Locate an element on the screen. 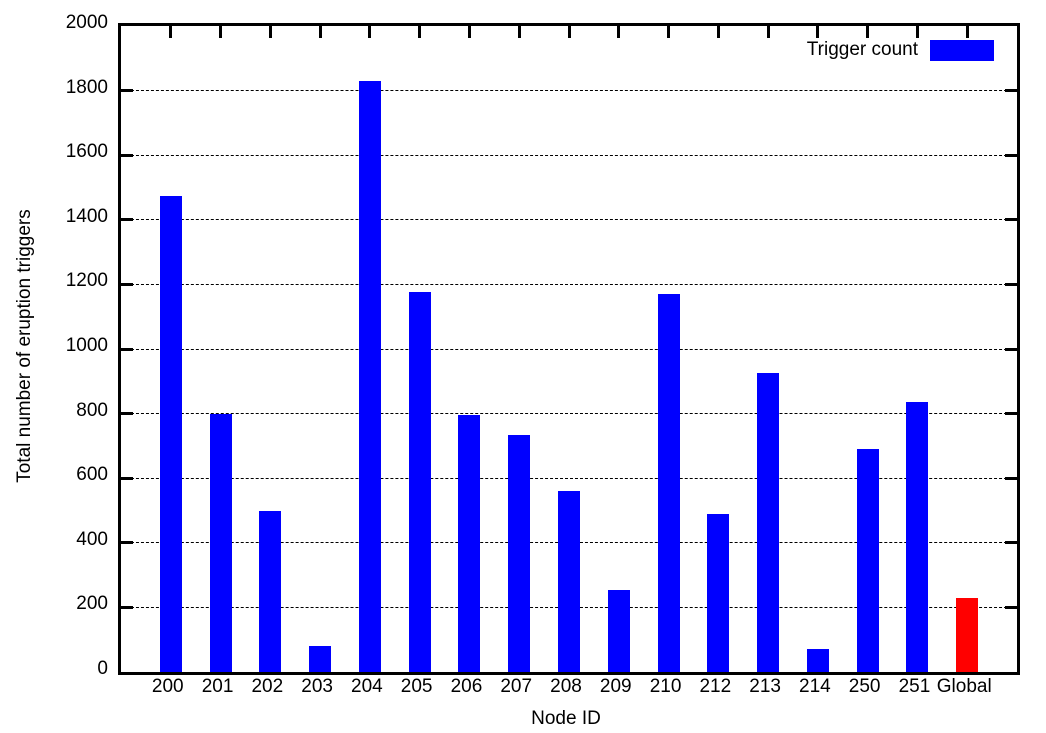 This screenshot has width=1046, height=733. x-tick-label-206: 206 is located at coordinates (466, 686).